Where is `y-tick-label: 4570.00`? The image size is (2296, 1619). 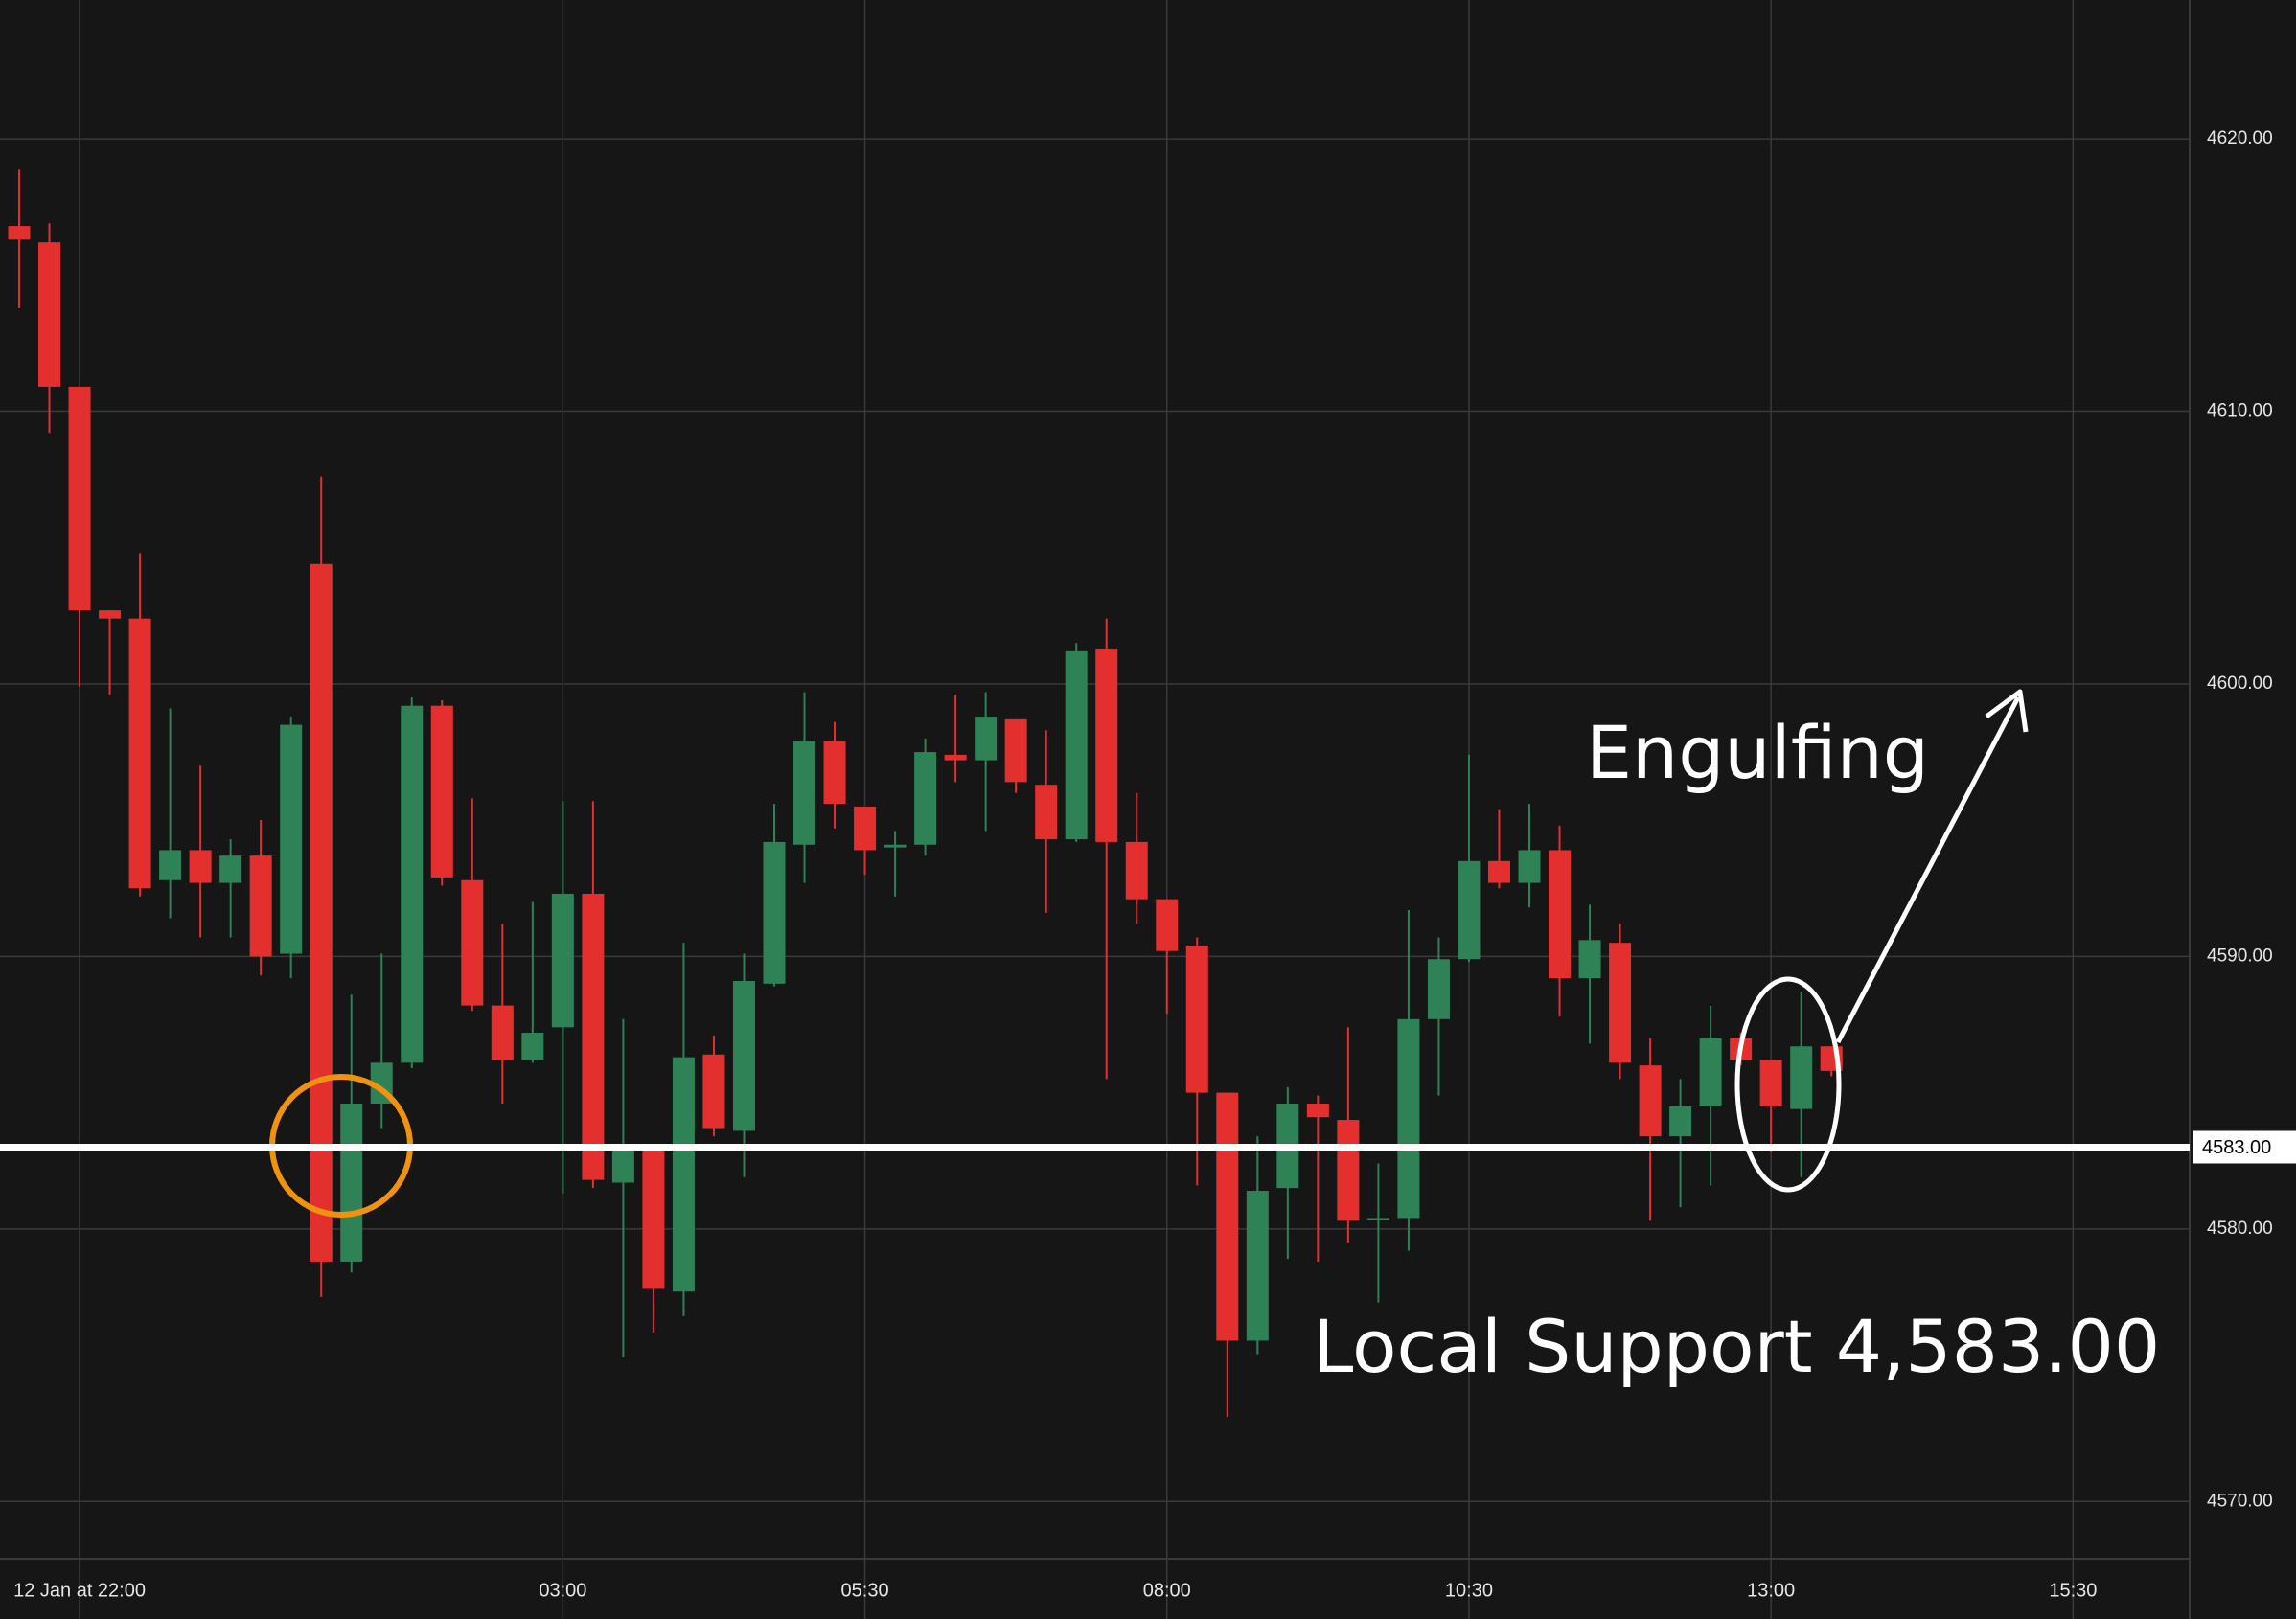
y-tick-label: 4570.00 is located at coordinates (2240, 1501).